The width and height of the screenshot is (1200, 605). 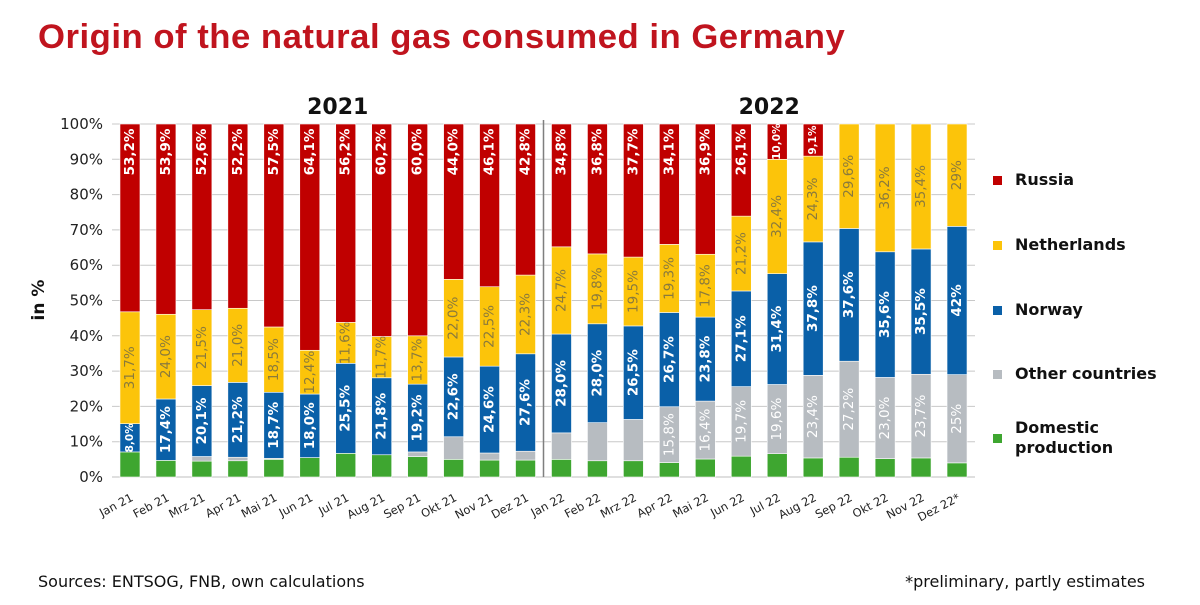 I want to click on data-label: 34,1%, so click(x=669, y=151).